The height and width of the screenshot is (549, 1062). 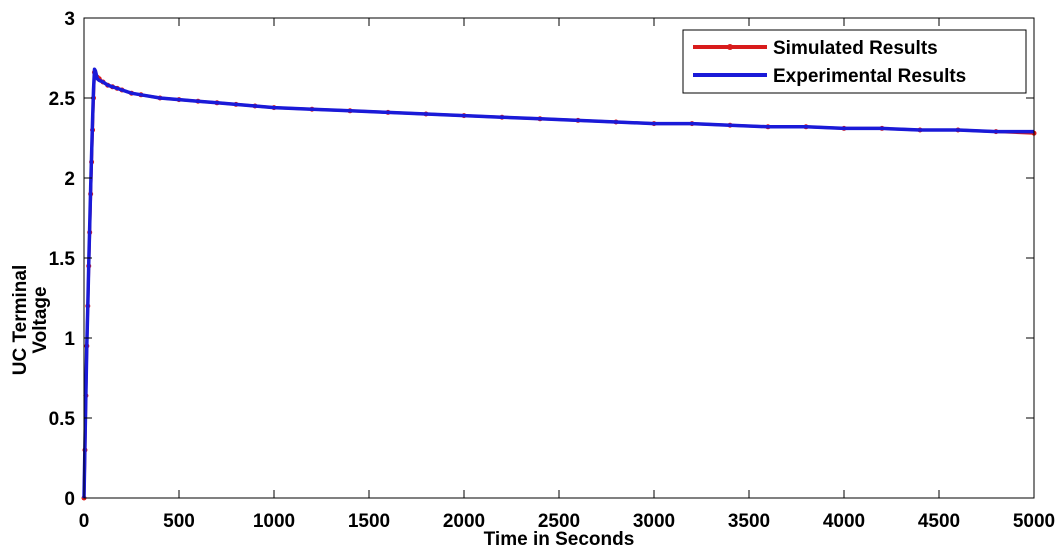 I want to click on x-tick-label: 500, so click(x=179, y=521).